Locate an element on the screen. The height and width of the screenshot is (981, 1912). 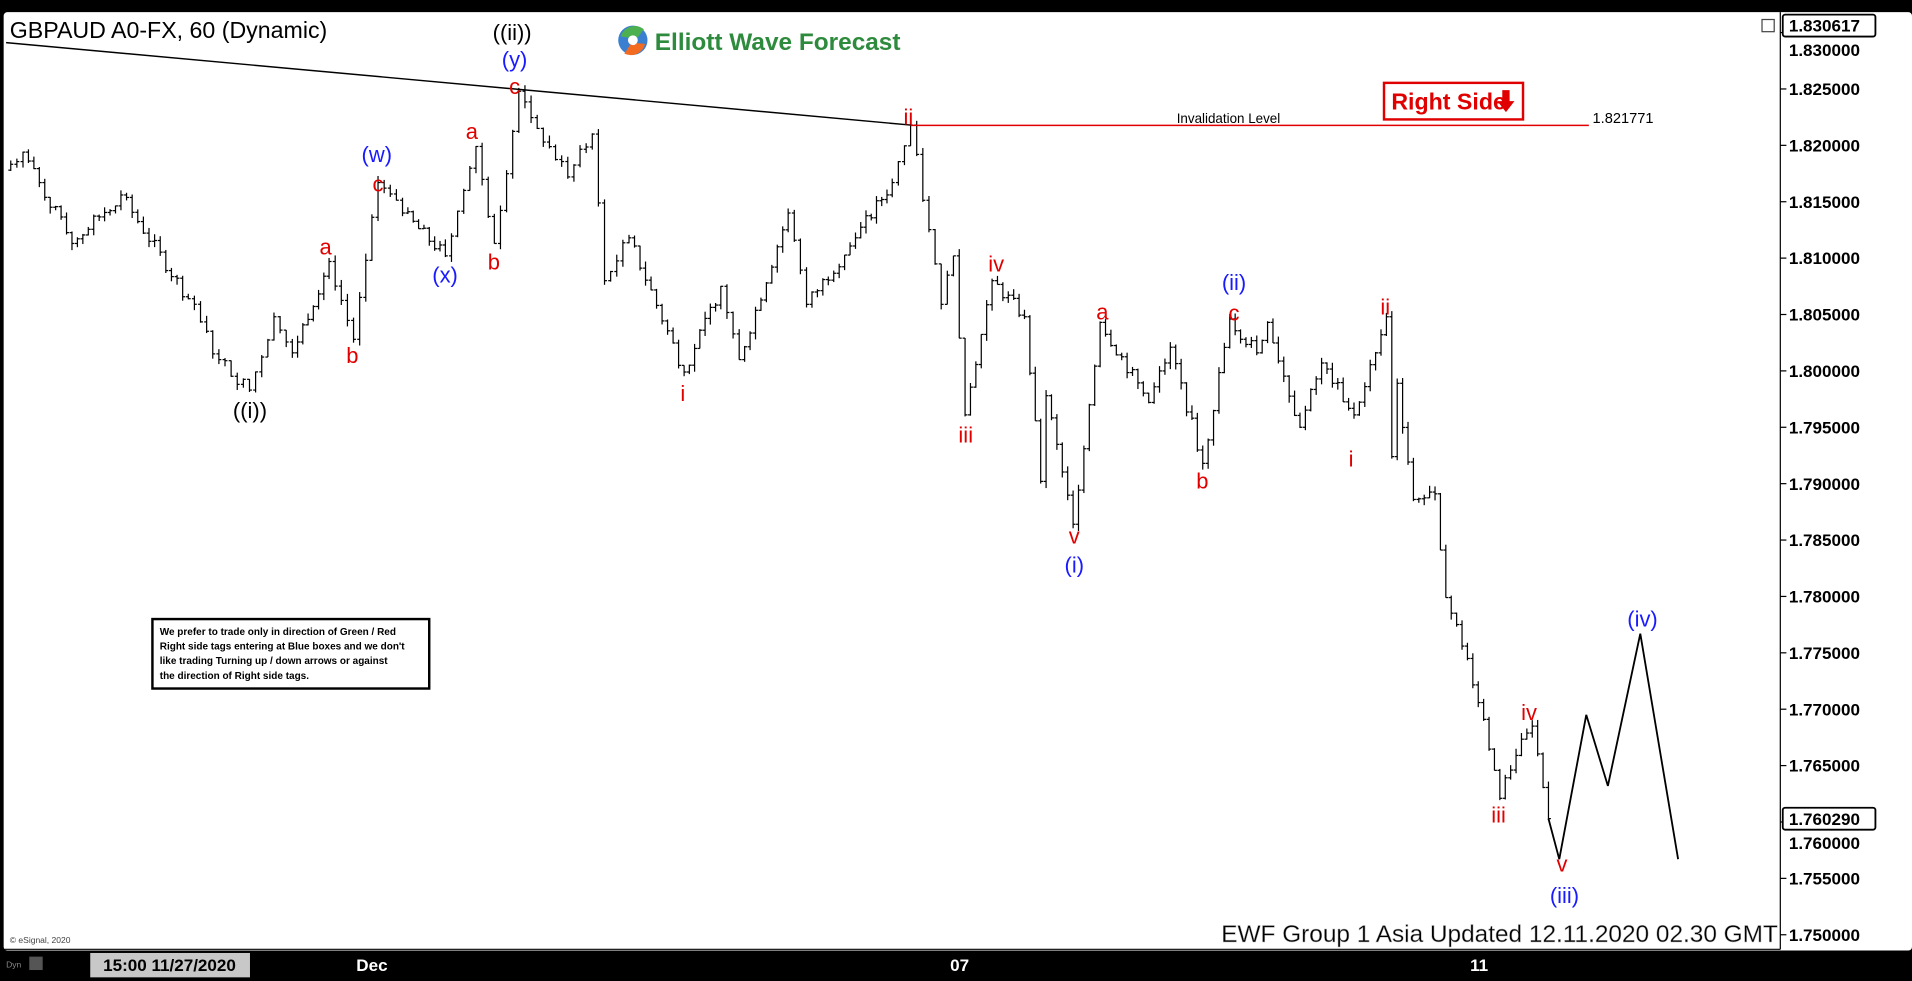
right-side-label: Right Side is located at coordinates (1448, 102).